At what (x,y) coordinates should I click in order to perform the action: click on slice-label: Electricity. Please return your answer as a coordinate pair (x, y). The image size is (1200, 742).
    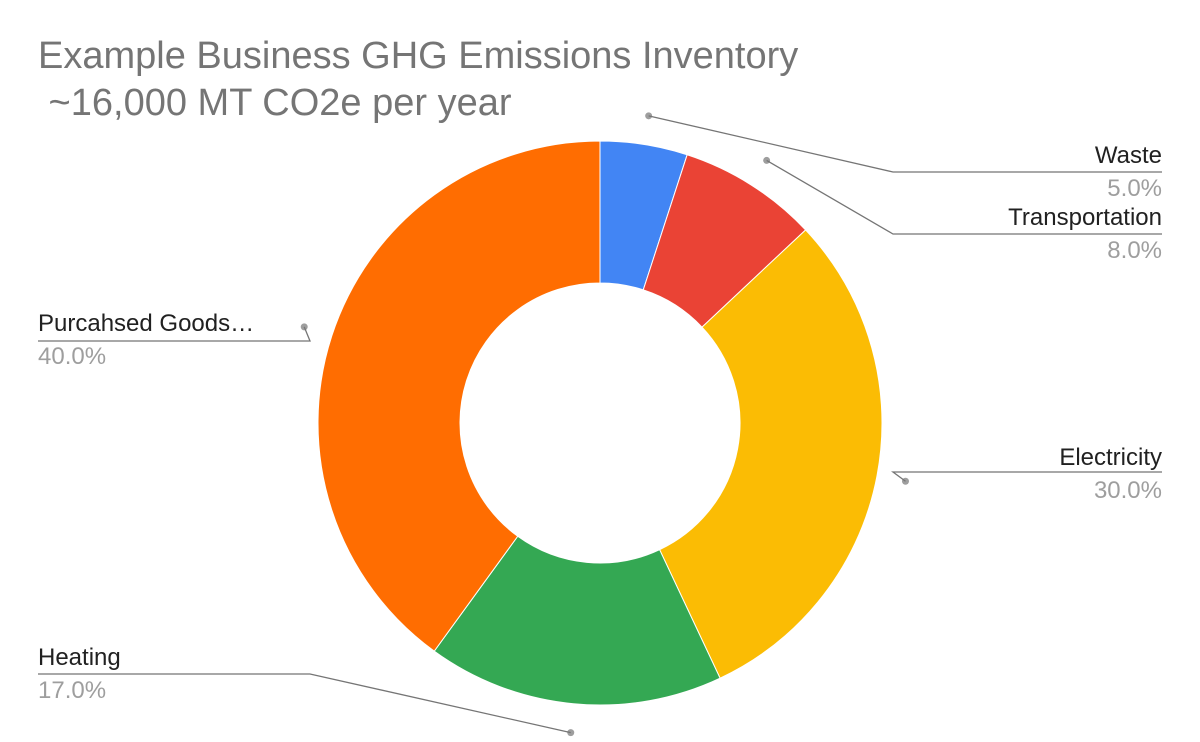
    Looking at the image, I should click on (1110, 457).